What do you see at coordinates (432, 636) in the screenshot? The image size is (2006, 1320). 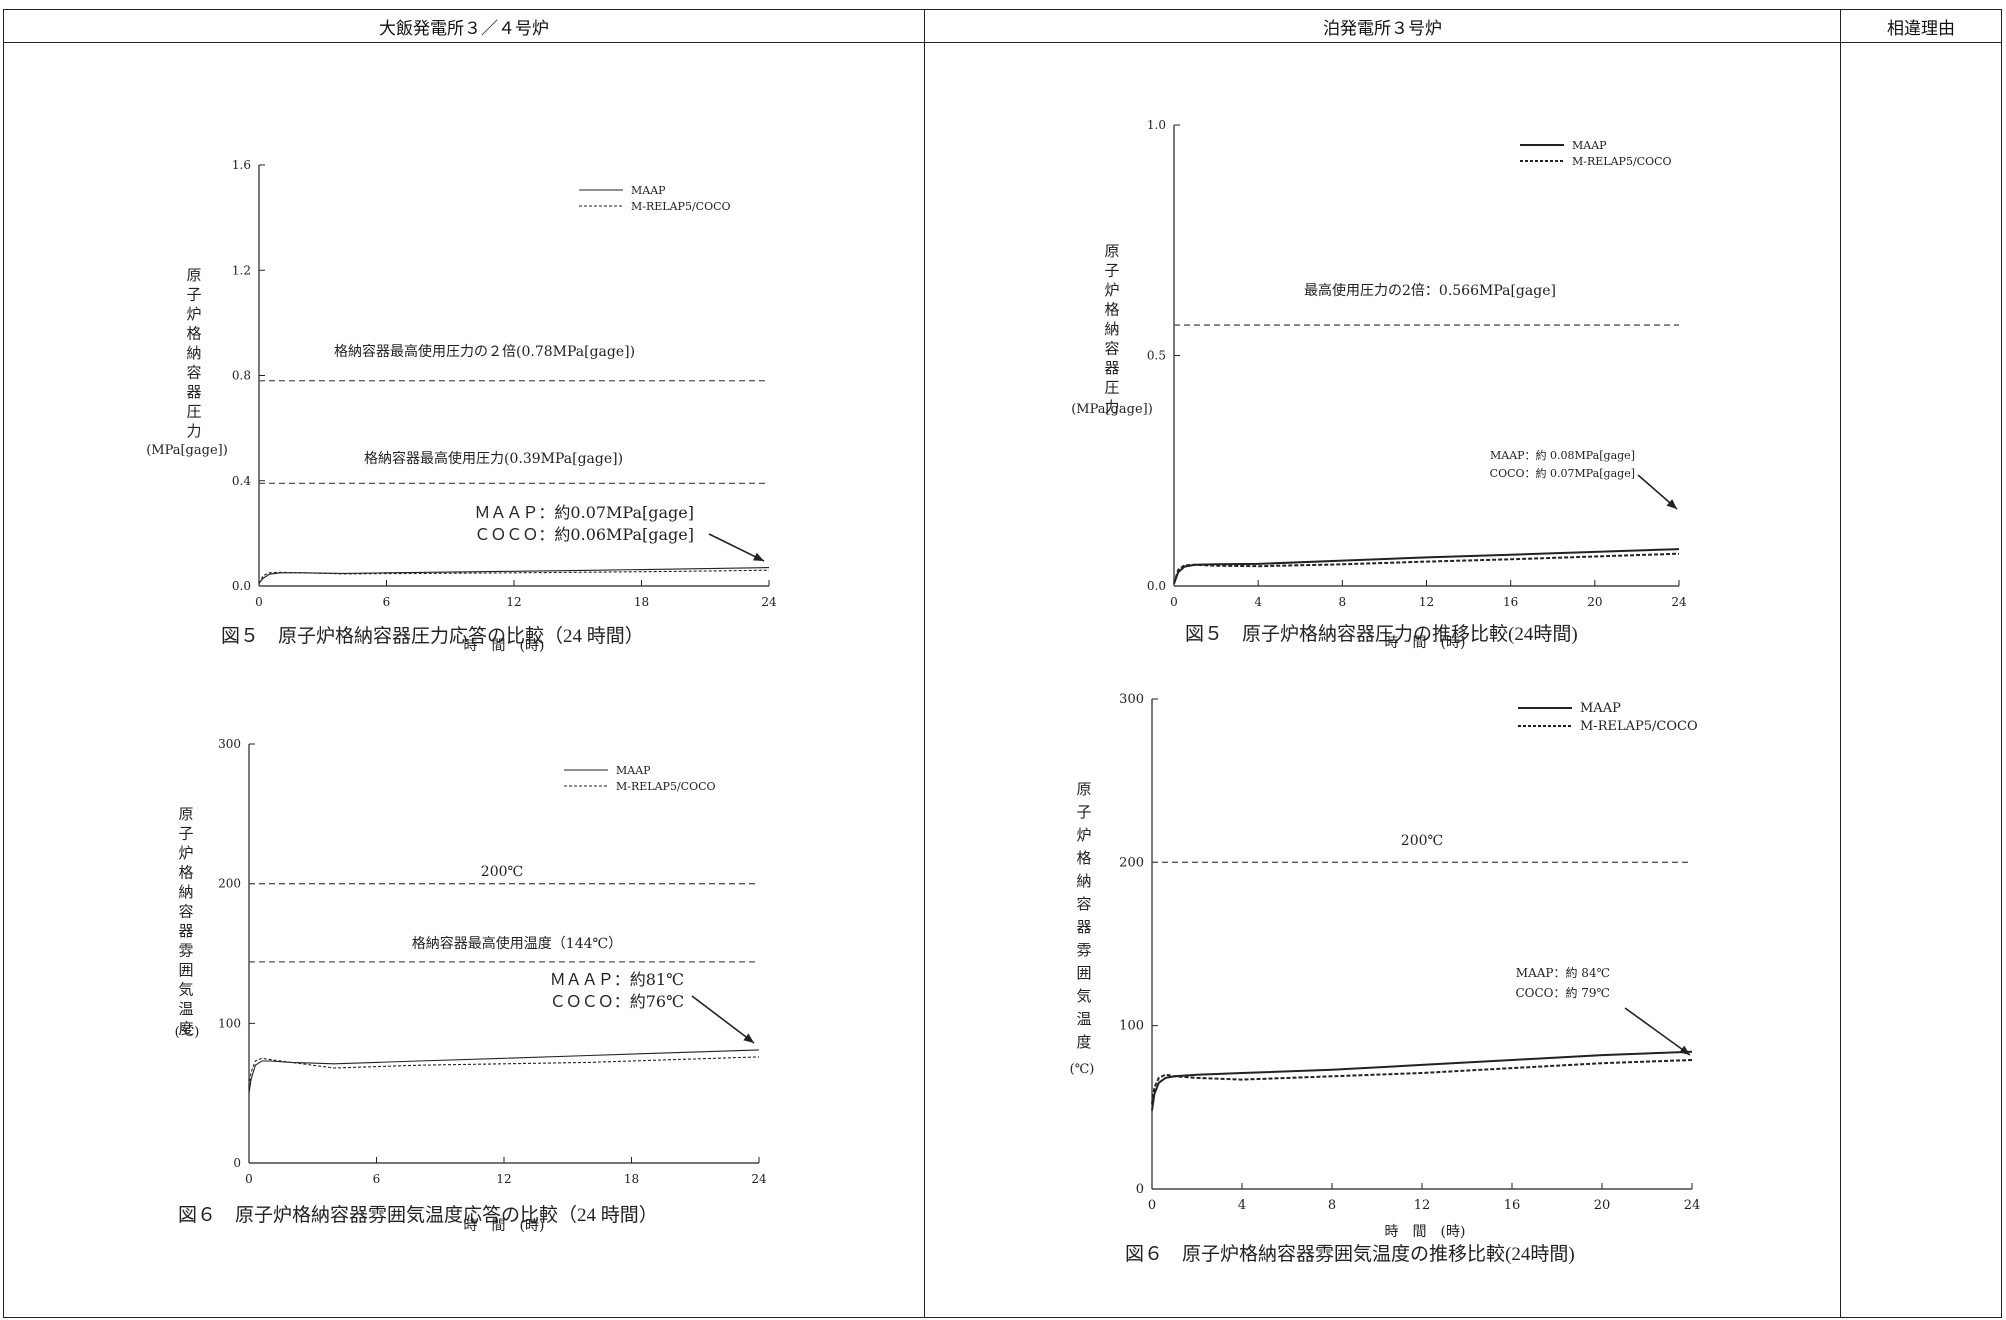 I see `caption-fig5-left: 図５ 原子炉格納容器圧力応答の比較（24 時間）` at bounding box center [432, 636].